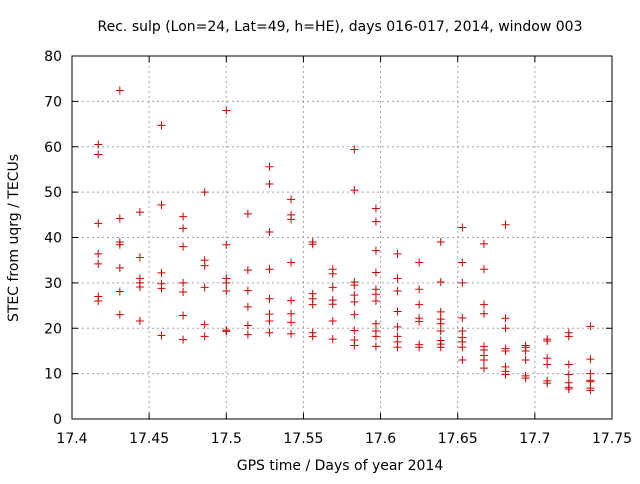 The height and width of the screenshot is (484, 640). Describe the element at coordinates (53, 329) in the screenshot. I see `y-tick-label: 20` at that location.